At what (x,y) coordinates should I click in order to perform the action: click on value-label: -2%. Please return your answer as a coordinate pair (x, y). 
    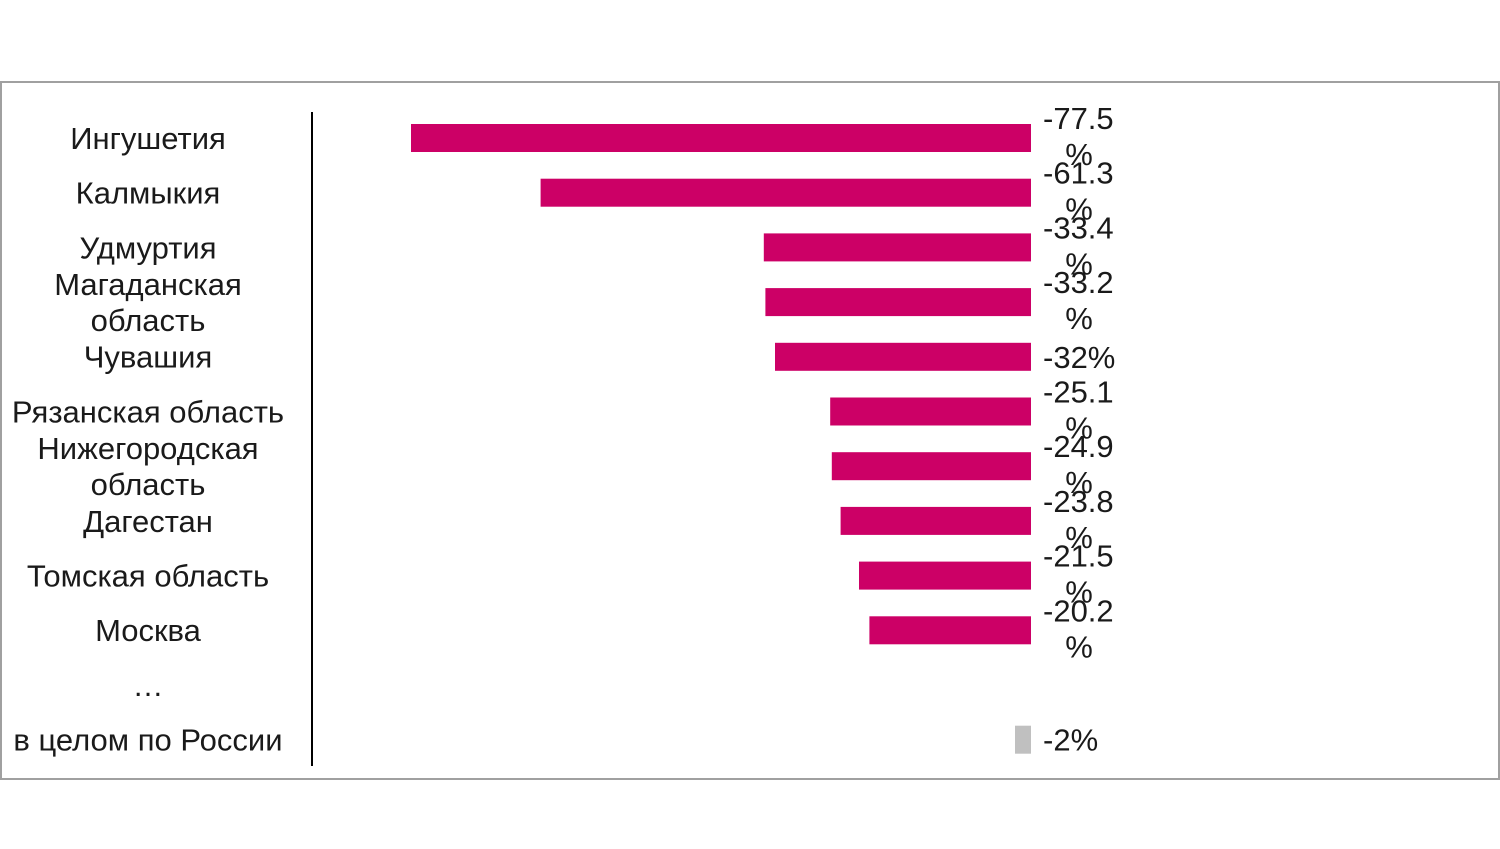
    Looking at the image, I should click on (1070, 740).